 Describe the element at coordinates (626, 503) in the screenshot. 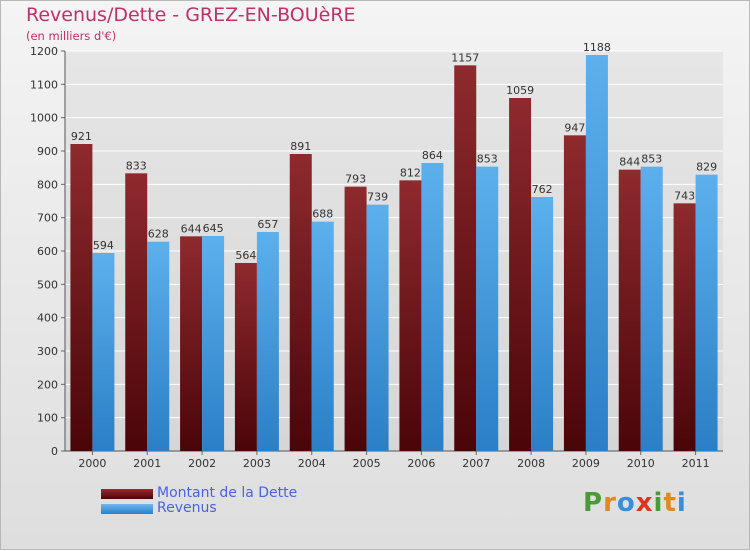

I see `logo-letter: o` at that location.